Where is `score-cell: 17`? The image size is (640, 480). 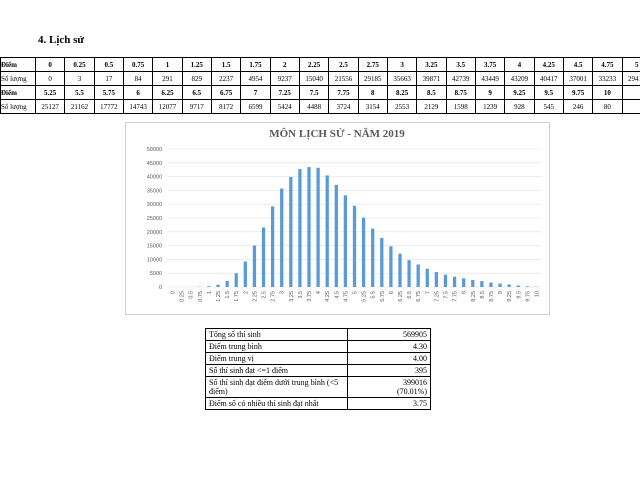
score-cell: 17 is located at coordinates (108, 78).